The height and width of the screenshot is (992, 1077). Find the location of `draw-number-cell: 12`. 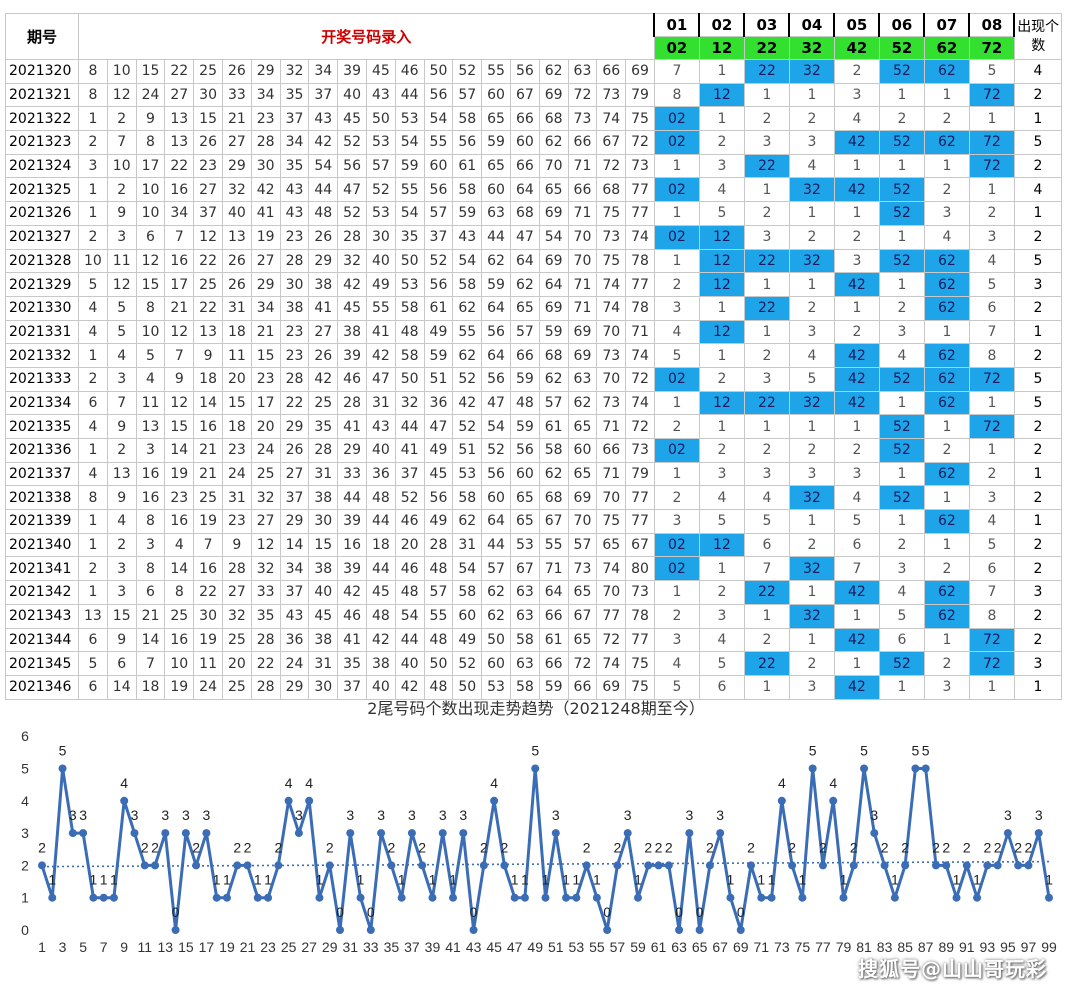

draw-number-cell: 12 is located at coordinates (179, 332).